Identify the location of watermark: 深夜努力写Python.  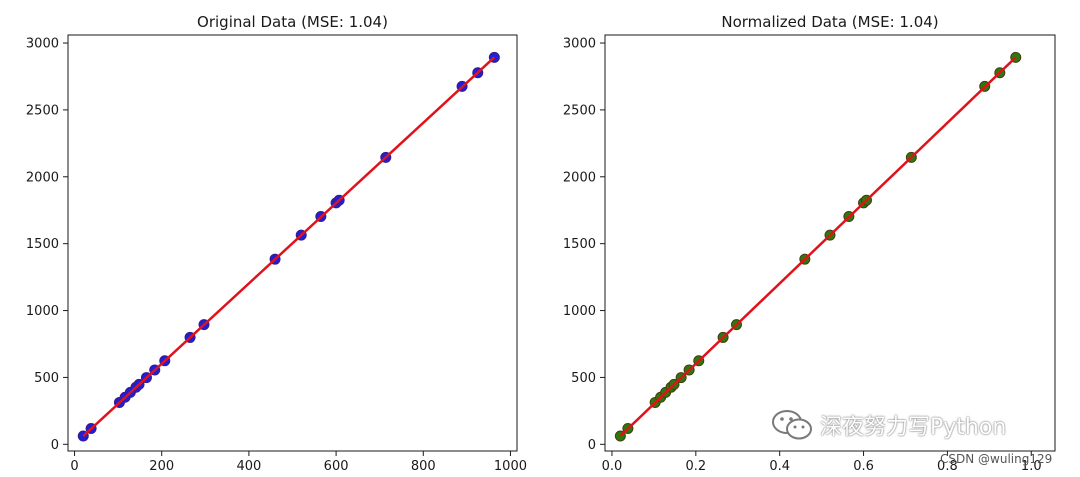
(888, 425).